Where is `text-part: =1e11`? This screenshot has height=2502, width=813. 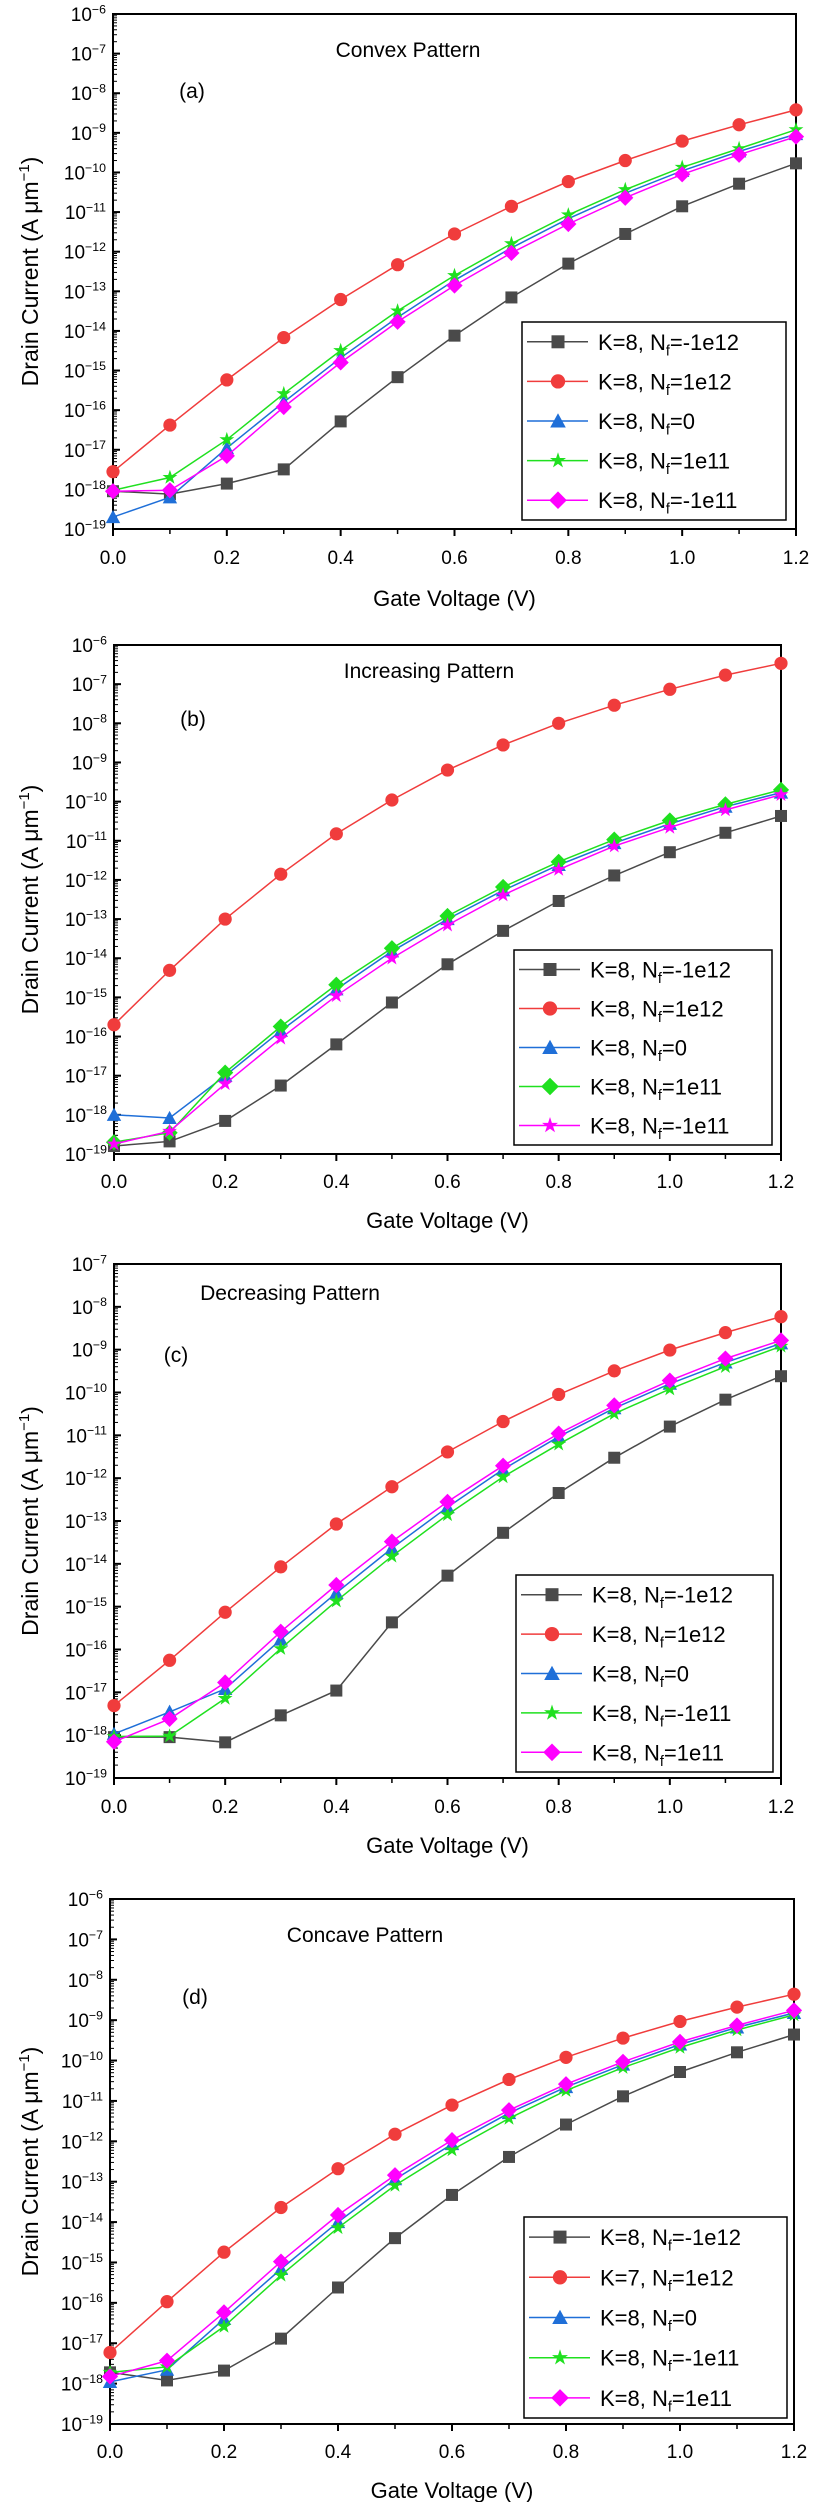 text-part: =1e11 is located at coordinates (702, 2398).